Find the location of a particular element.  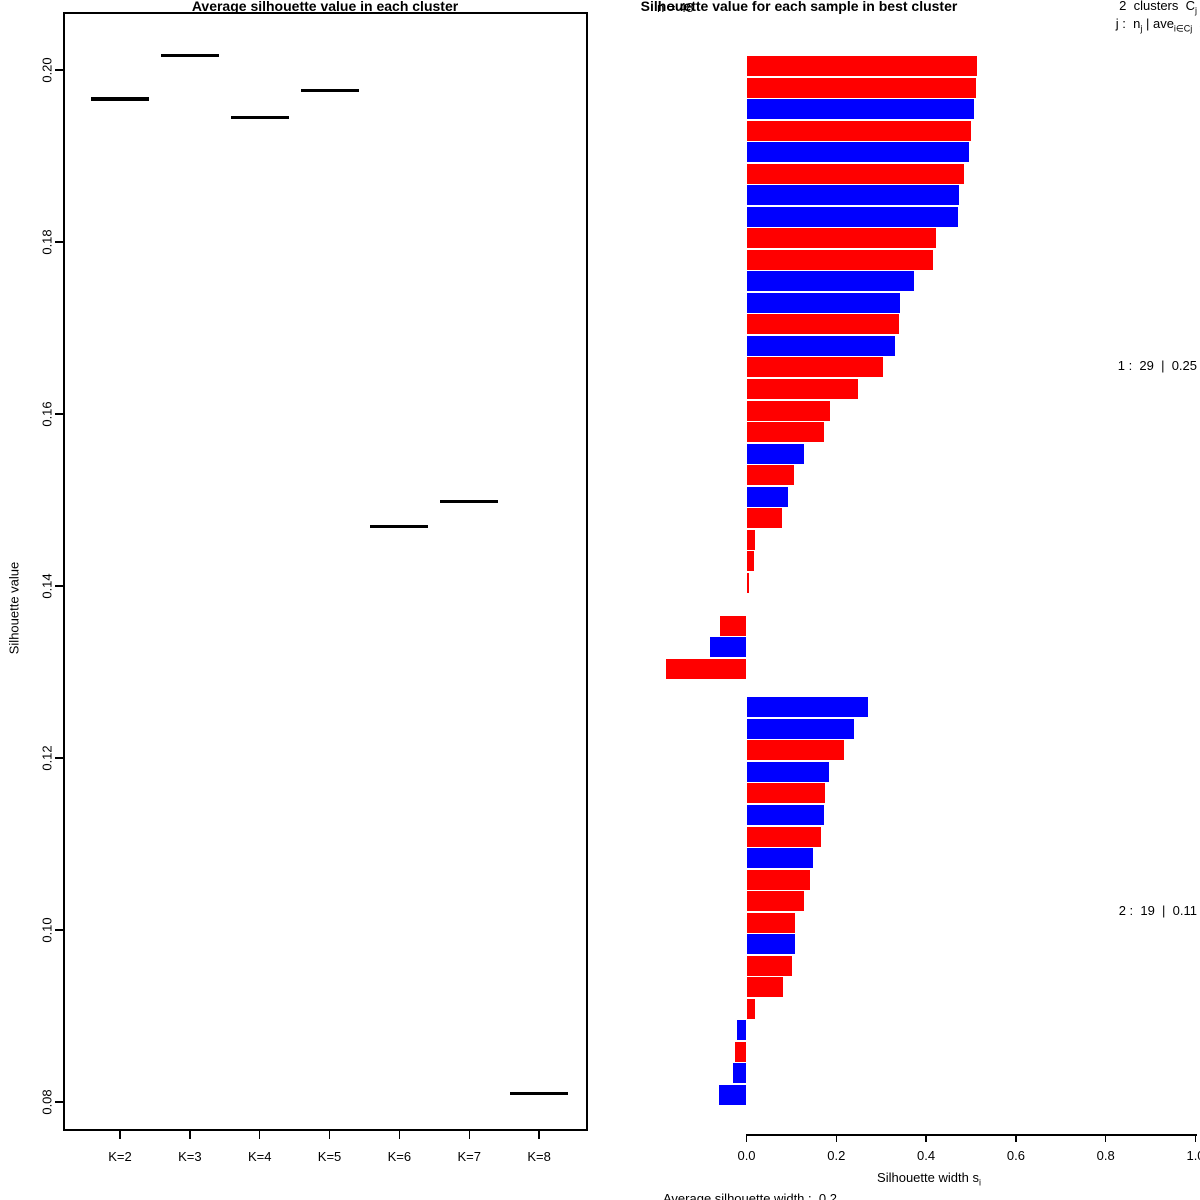

x-tick-label: K=5 is located at coordinates (329, 1156).